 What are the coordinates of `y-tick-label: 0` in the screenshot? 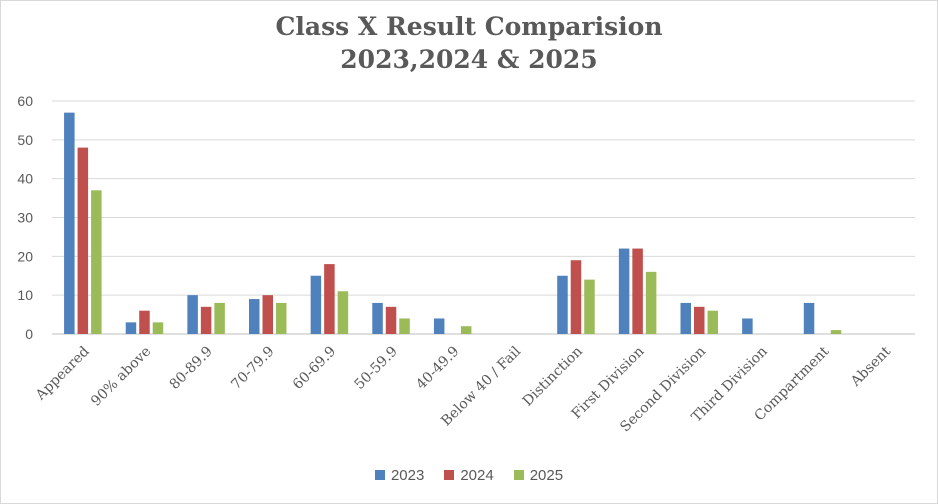 It's located at (29, 334).